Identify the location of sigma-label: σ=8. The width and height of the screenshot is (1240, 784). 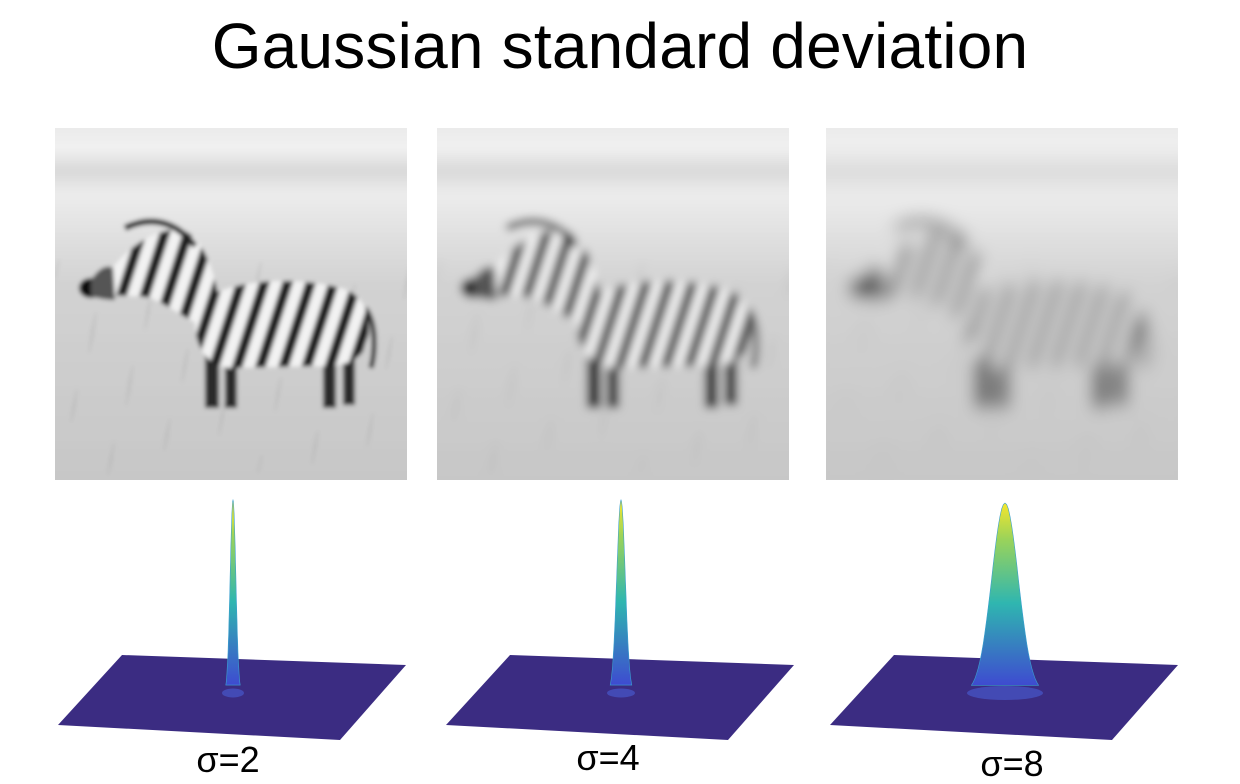
(1012, 763).